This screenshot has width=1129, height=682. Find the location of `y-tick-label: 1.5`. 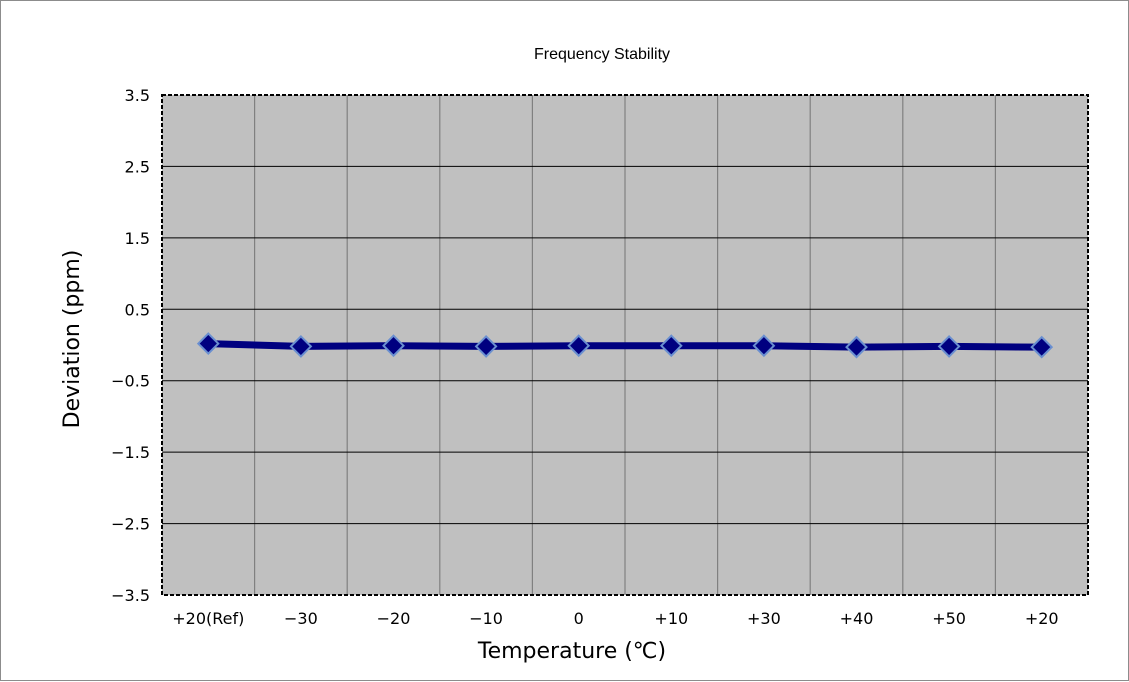

y-tick-label: 1.5 is located at coordinates (137, 238).